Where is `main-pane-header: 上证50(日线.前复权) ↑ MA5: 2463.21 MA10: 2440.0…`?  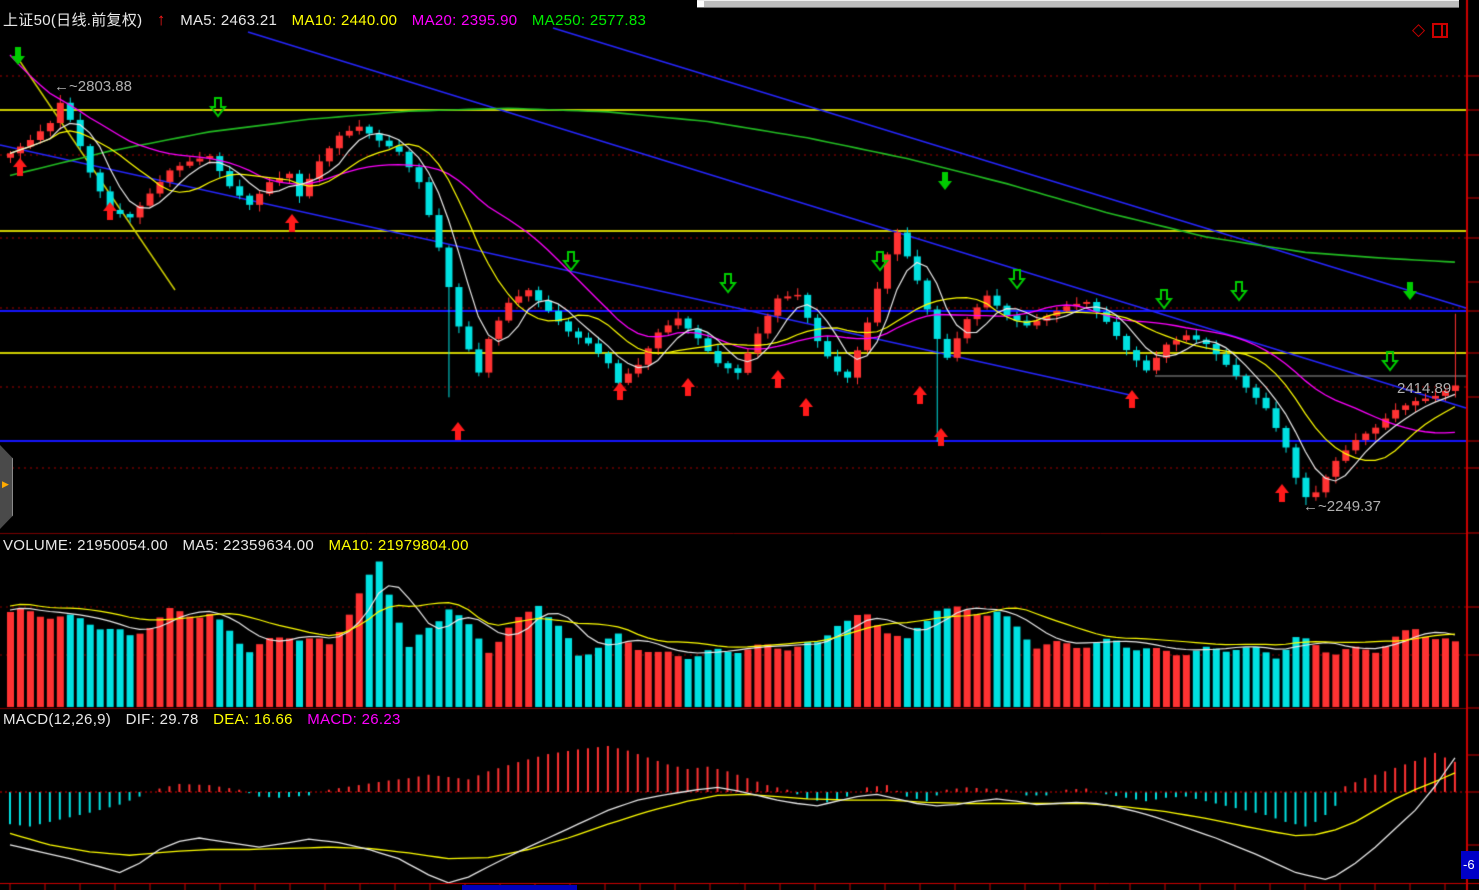
main-pane-header: 上证50(日线.前复权) ↑ MA5: 2463.21 MA10: 2440.0… is located at coordinates (329, 19).